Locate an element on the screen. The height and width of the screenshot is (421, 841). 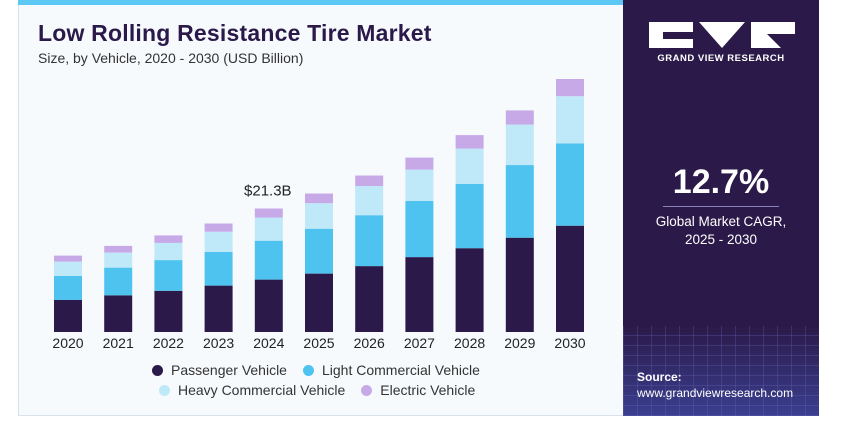
bar-light-commercial-vehicle-2020 is located at coordinates (68, 287).